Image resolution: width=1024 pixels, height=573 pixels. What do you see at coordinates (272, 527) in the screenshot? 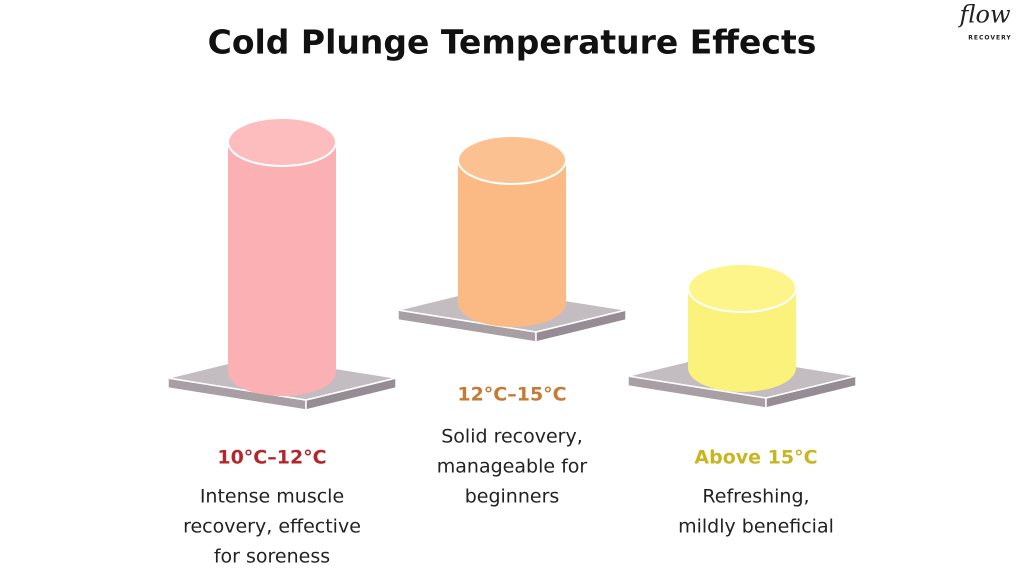
I see `item-description: recovery, effective` at bounding box center [272, 527].